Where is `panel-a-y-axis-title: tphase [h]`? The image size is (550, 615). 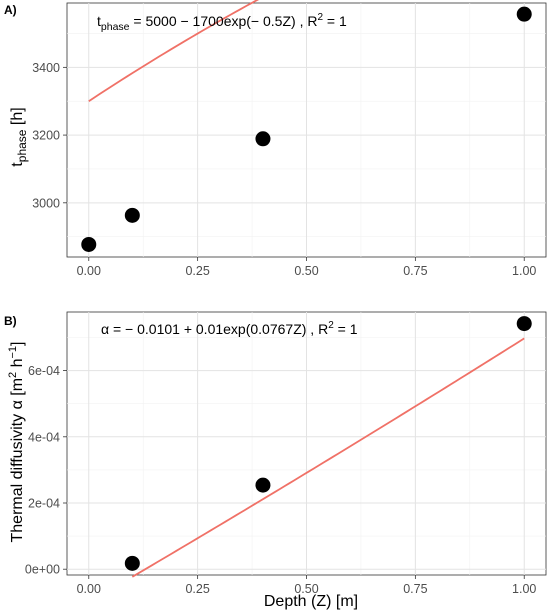
panel-a-y-axis-title: tphase [h] is located at coordinates (19, 136).